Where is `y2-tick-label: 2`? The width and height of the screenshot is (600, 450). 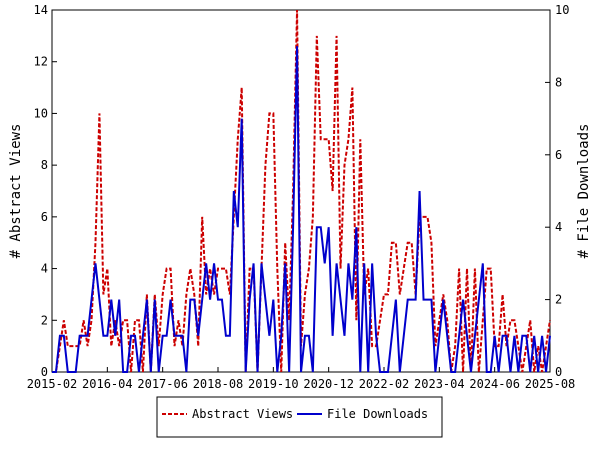
y2-tick-label: 2 is located at coordinates (558, 300).